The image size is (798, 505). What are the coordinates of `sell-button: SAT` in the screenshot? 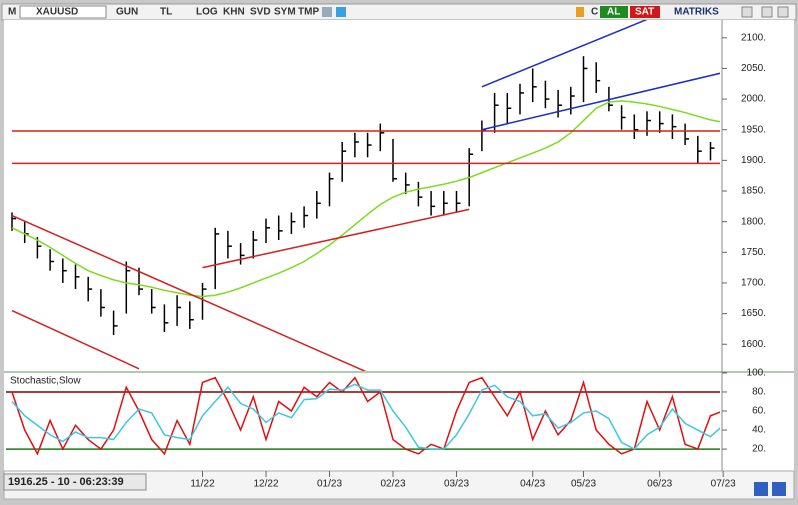 It's located at (644, 12).